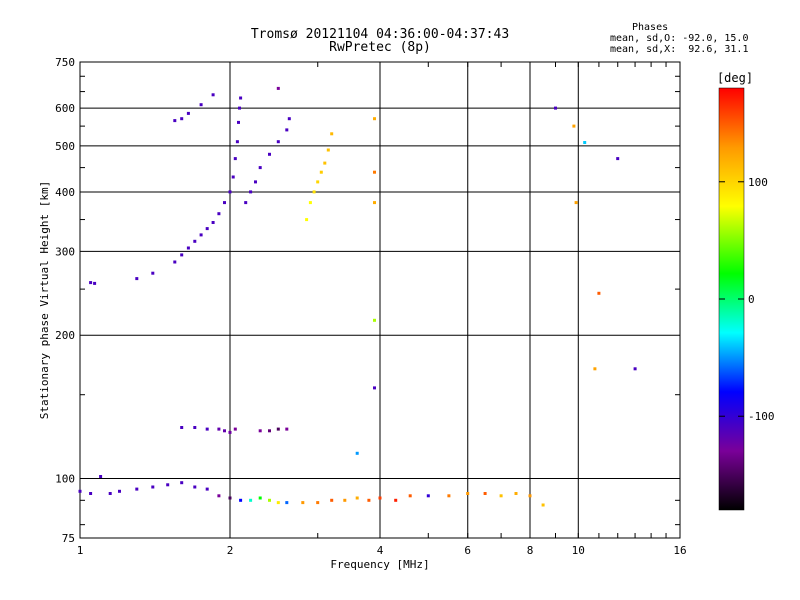 The width and height of the screenshot is (800, 600). Describe the element at coordinates (530, 550) in the screenshot. I see `x-tick-label: 8` at that location.